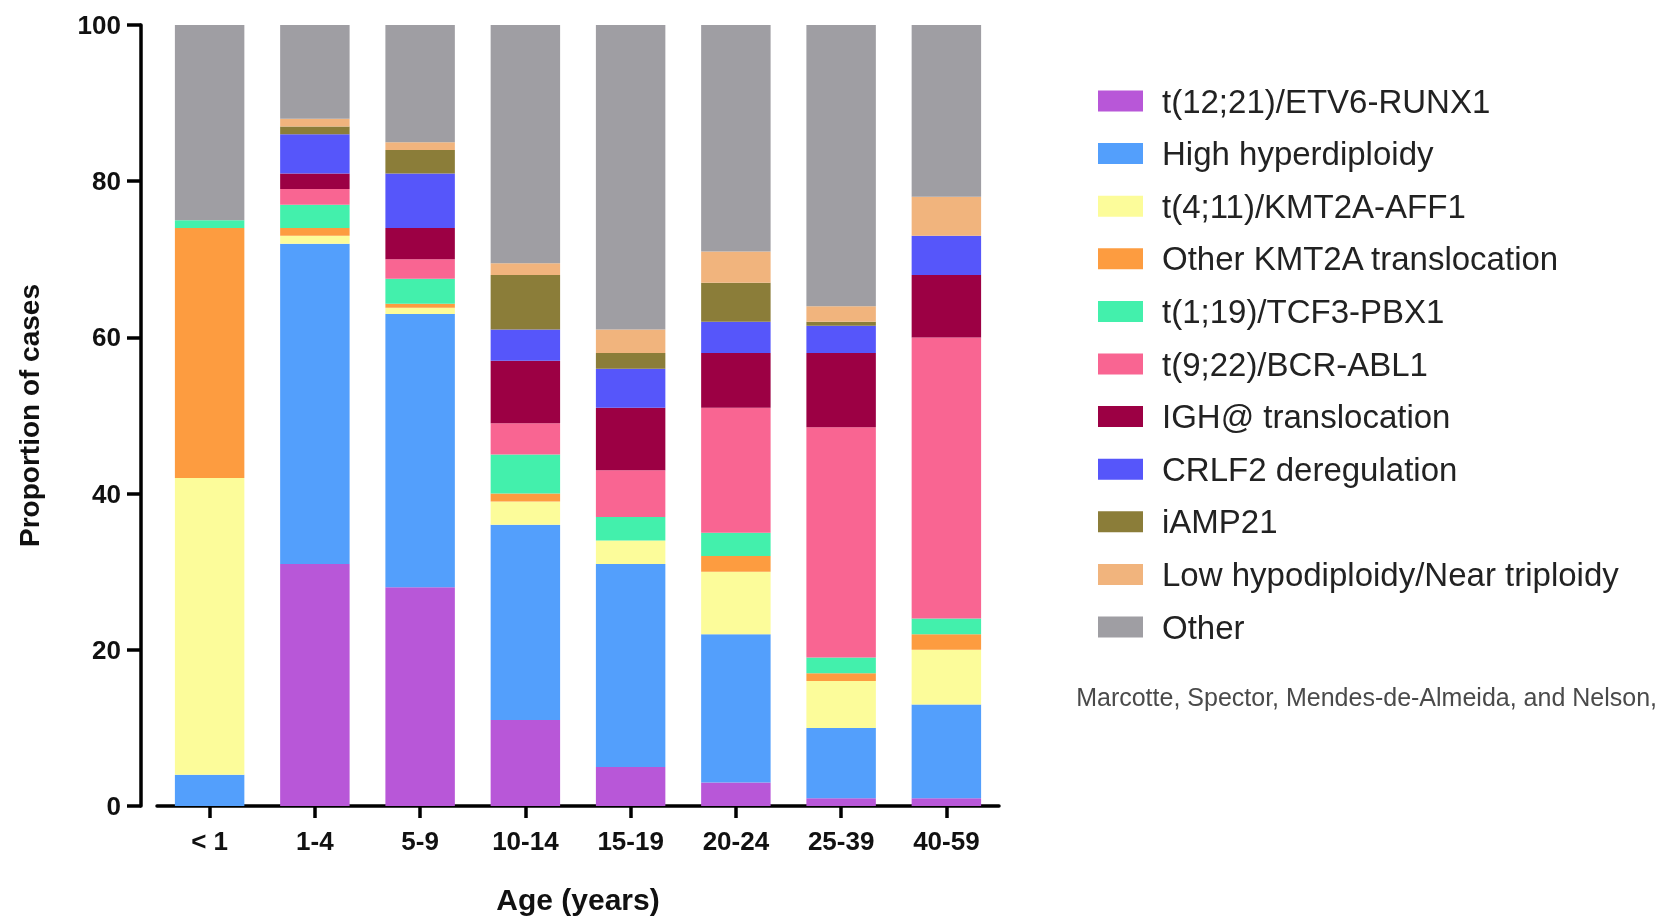 This screenshot has height=919, width=1665. What do you see at coordinates (1326, 101) in the screenshot?
I see `legend-label: t(12;21)/ETV6-RUNX1` at bounding box center [1326, 101].